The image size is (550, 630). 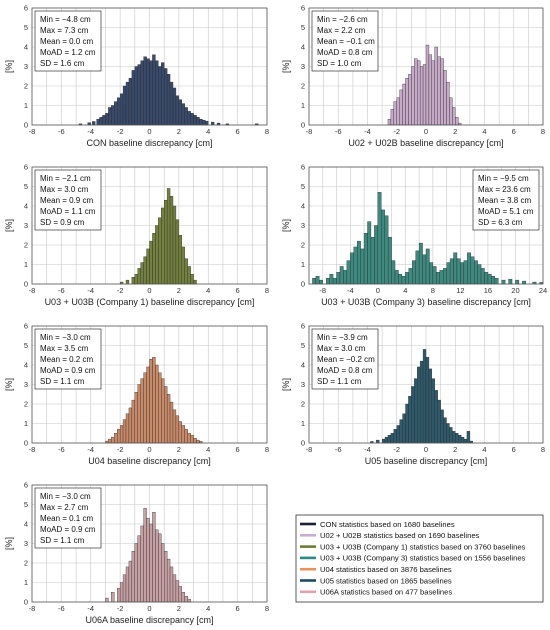 What do you see at coordinates (322, 290) in the screenshot?
I see `x-tick-label: -8` at bounding box center [322, 290].